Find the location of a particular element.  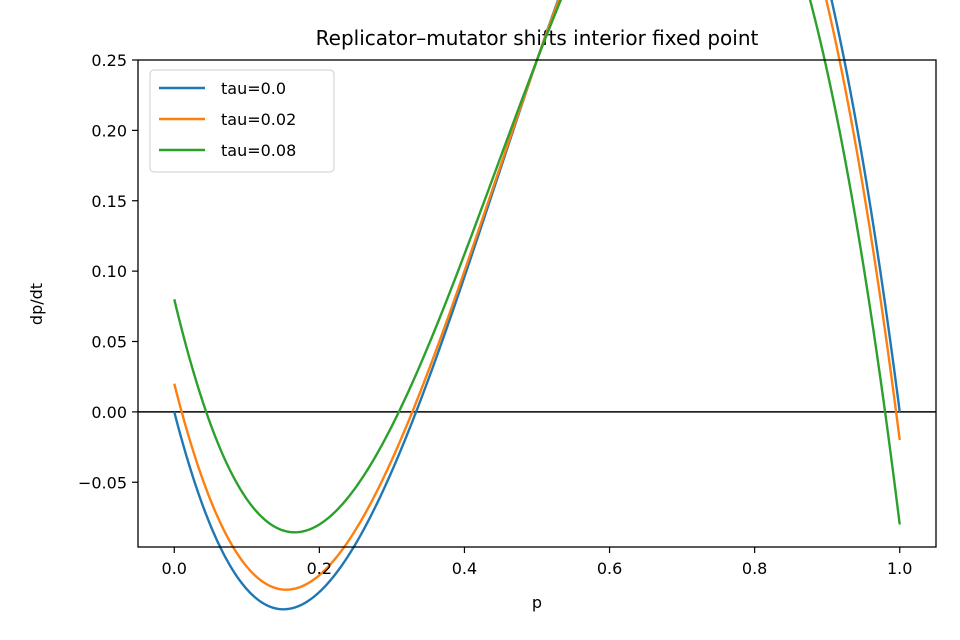

x-tick-label: 0.4 is located at coordinates (464, 568).